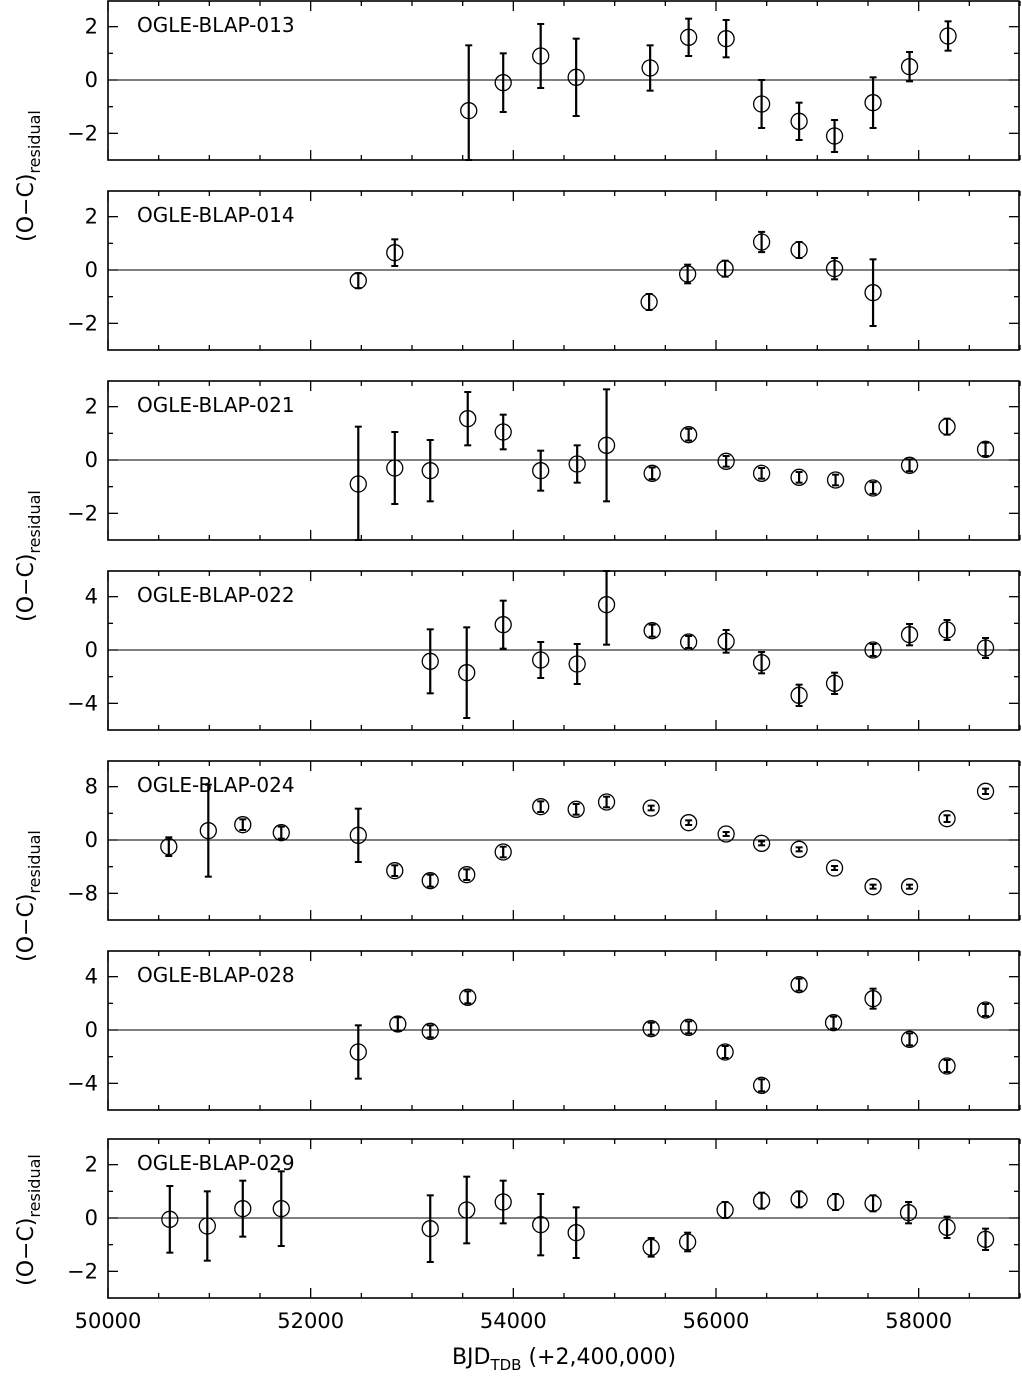 The image size is (1022, 1376). Describe the element at coordinates (216, 215) in the screenshot. I see `panel-title: OGLE-BLAP-014` at that location.